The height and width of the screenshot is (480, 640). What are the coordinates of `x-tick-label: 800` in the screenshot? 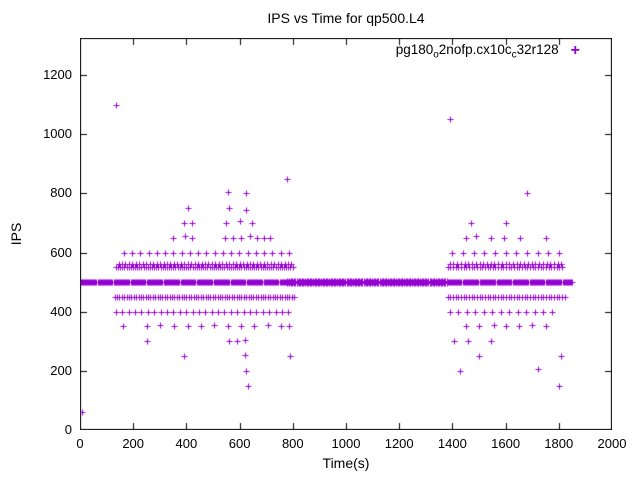 It's located at (292, 443).